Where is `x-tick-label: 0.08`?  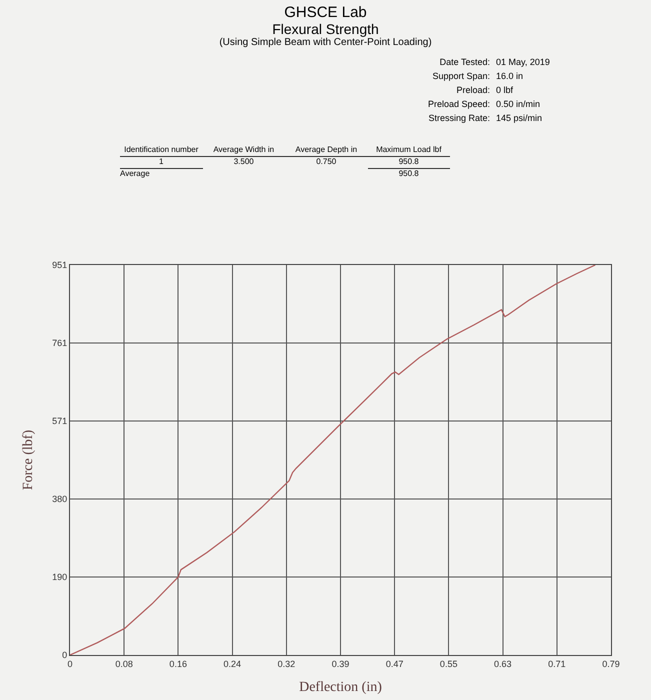 x-tick-label: 0.08 is located at coordinates (124, 663).